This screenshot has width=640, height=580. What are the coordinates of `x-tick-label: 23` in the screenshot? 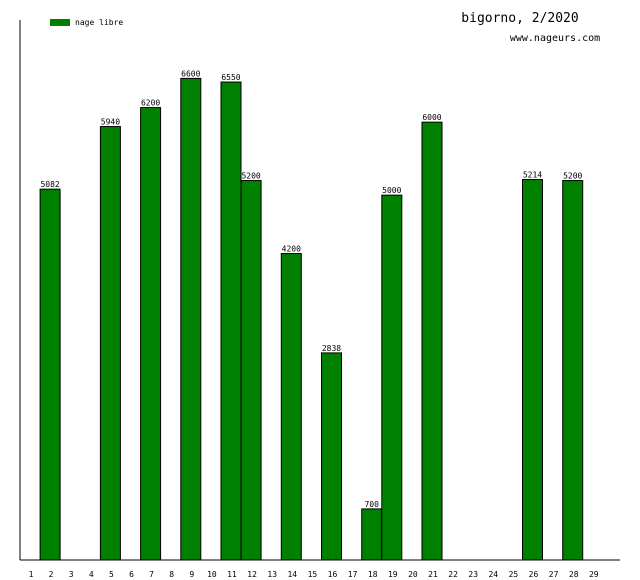 It's located at (473, 574).